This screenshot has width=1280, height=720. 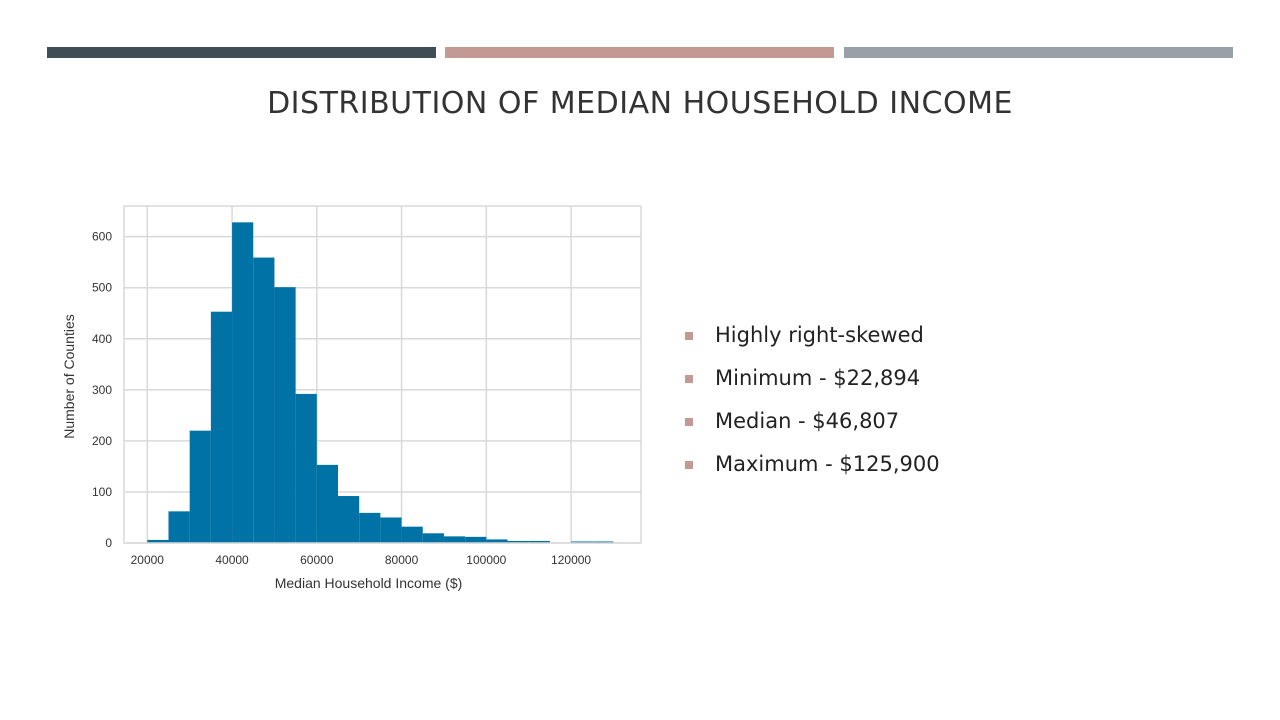 I want to click on top-bar-gray, so click(x=1038, y=52).